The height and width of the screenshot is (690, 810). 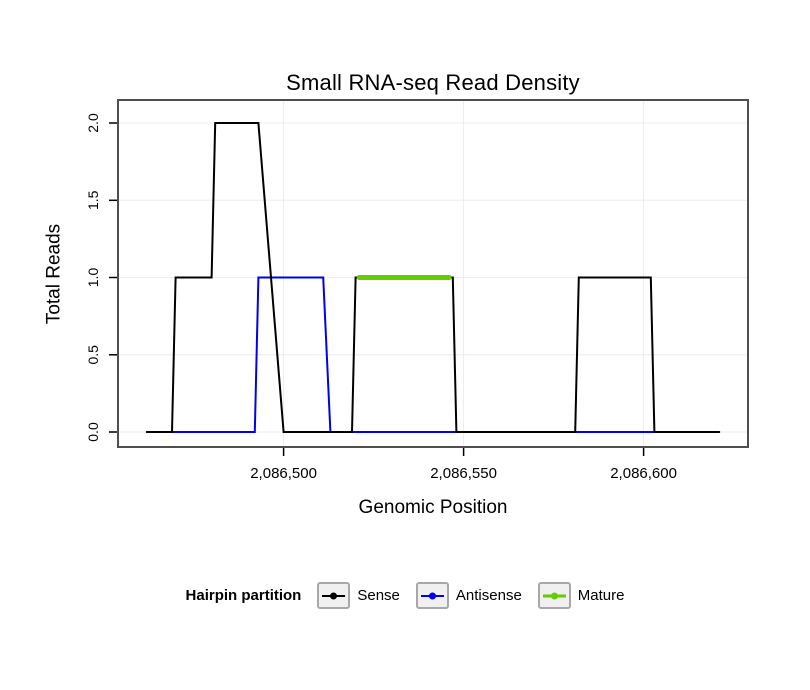 I want to click on legend: Hairpin partition Sense Antisense Mature, so click(x=405, y=595).